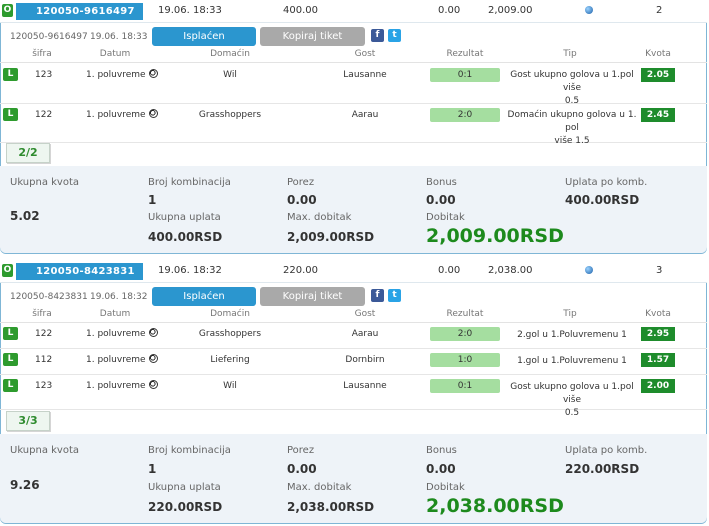  Describe the element at coordinates (602, 200) in the screenshot. I see `stake-per-combo-value: 400.00RSD` at that location.